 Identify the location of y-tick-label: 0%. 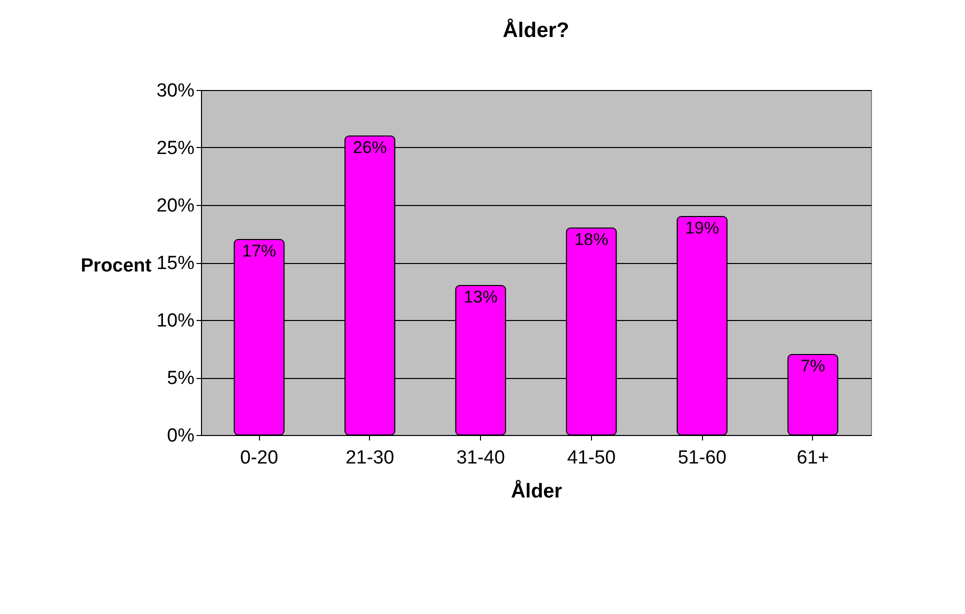
(181, 436).